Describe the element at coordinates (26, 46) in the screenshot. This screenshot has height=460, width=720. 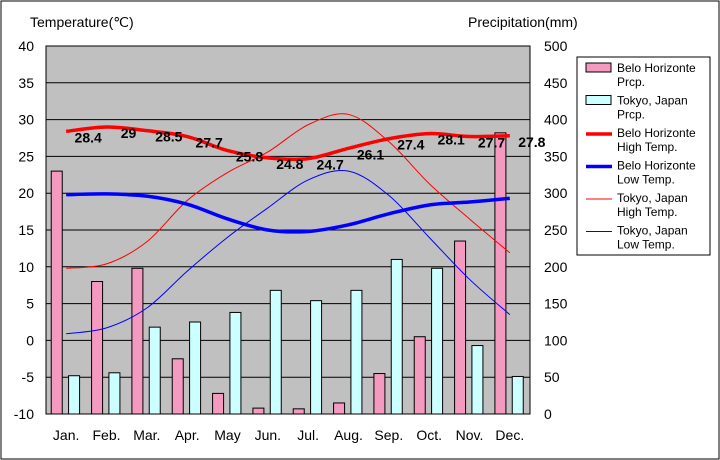
I see `left-tick-label: 40` at that location.